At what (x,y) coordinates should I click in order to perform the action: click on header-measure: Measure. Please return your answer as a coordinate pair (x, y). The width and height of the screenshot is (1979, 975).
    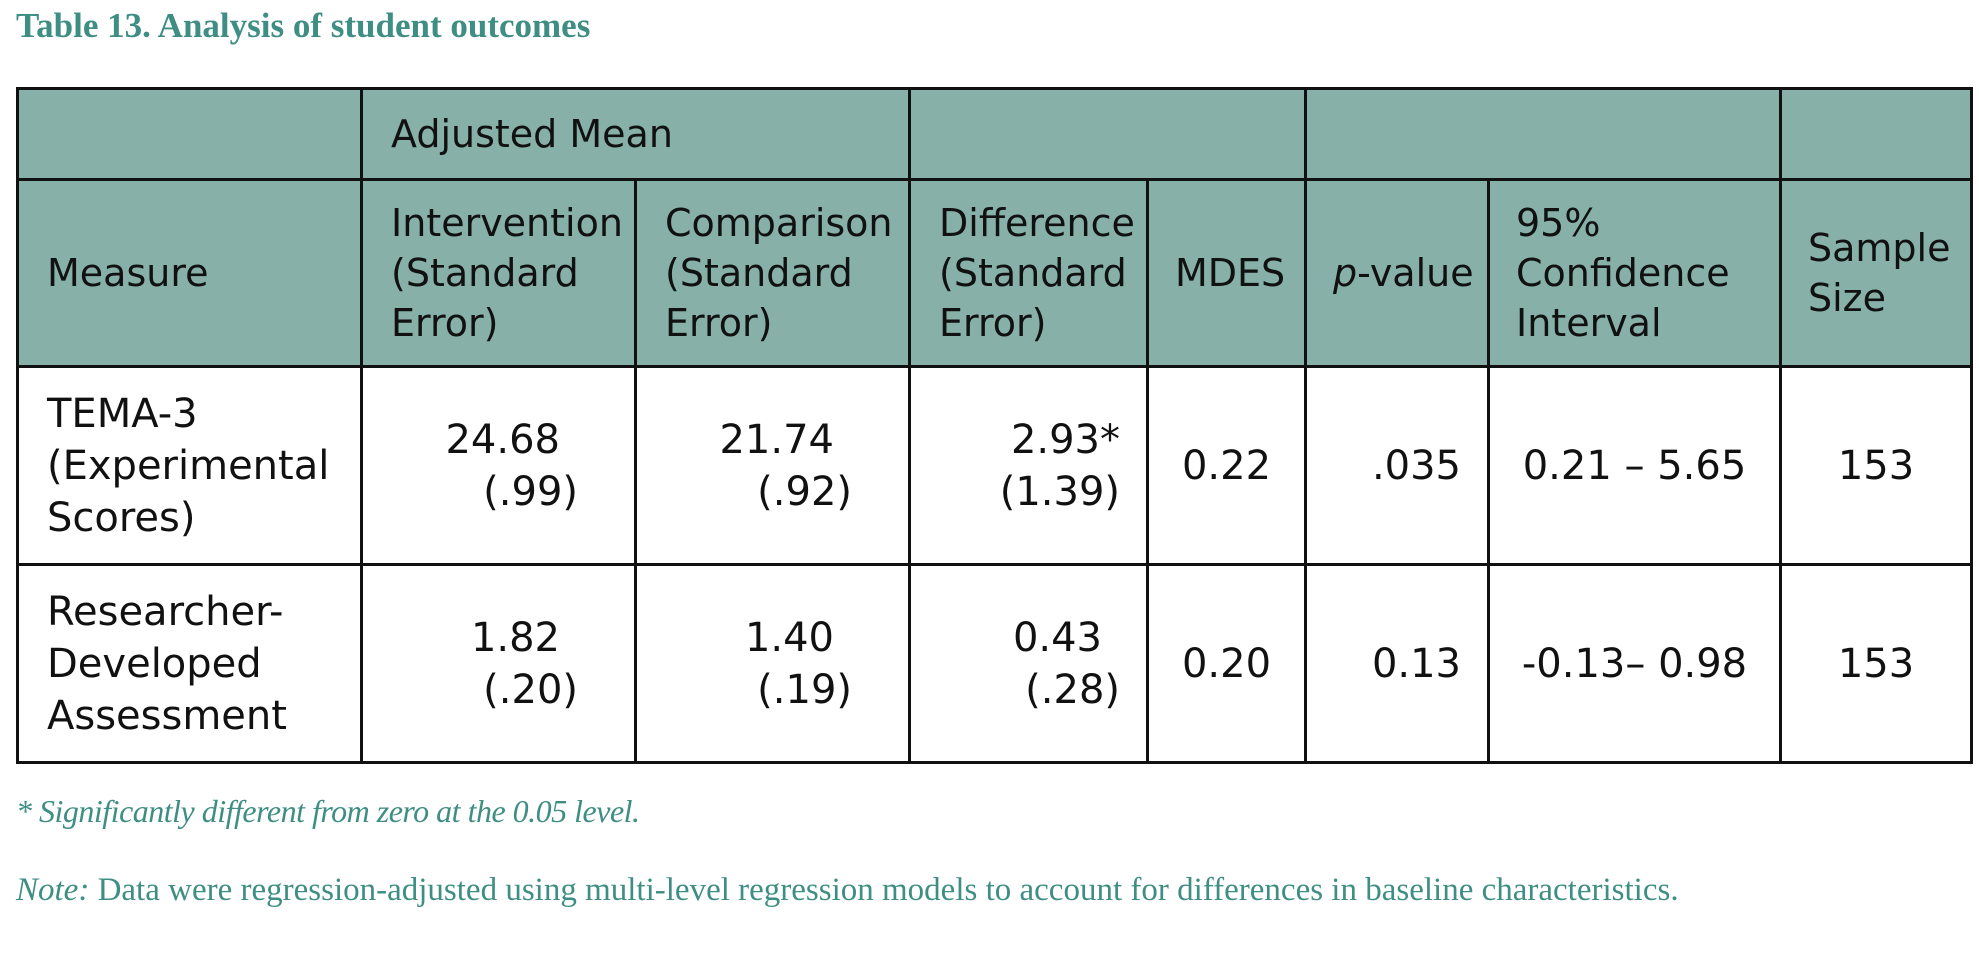
    Looking at the image, I should click on (189, 273).